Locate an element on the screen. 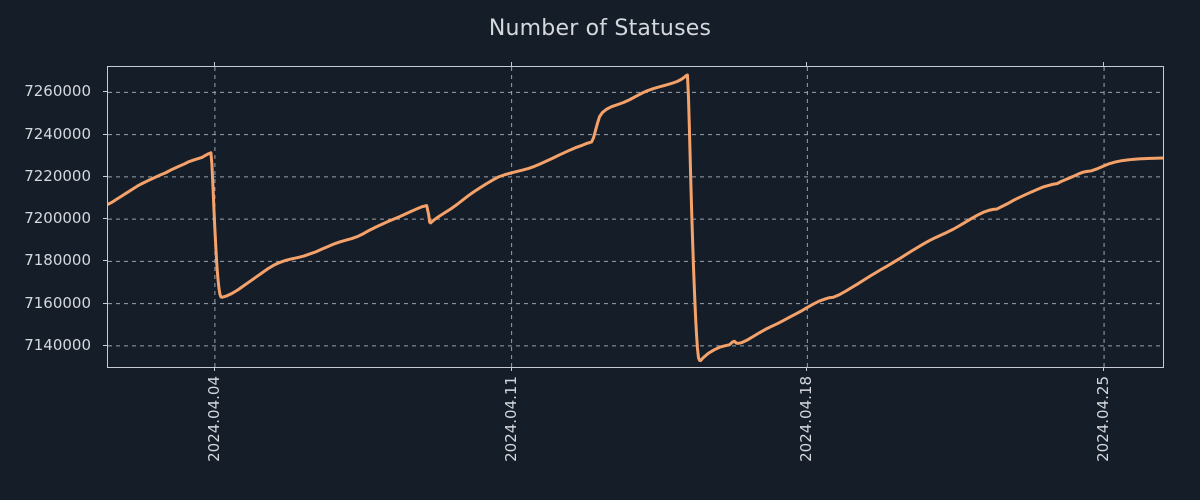 This screenshot has height=500, width=1200. y-axis-tick-label: 7220000 is located at coordinates (57, 175).